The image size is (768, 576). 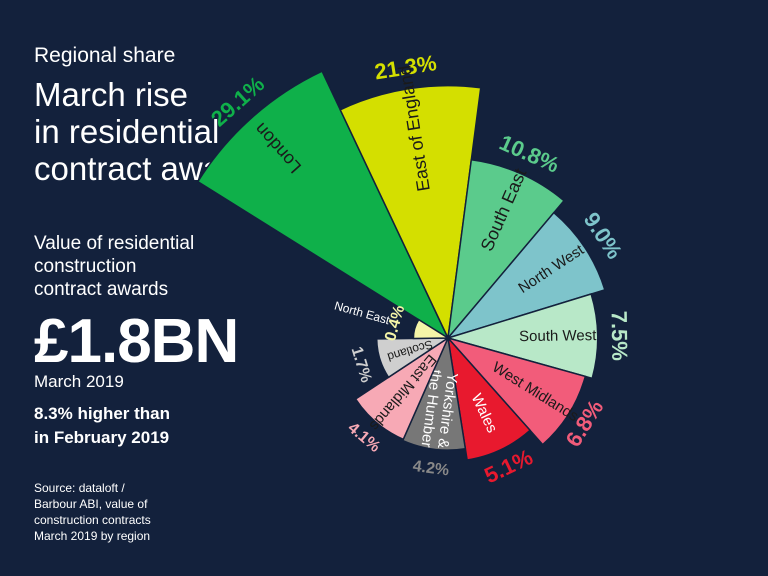 What do you see at coordinates (361, 365) in the screenshot?
I see `value-label: 1.7%` at bounding box center [361, 365].